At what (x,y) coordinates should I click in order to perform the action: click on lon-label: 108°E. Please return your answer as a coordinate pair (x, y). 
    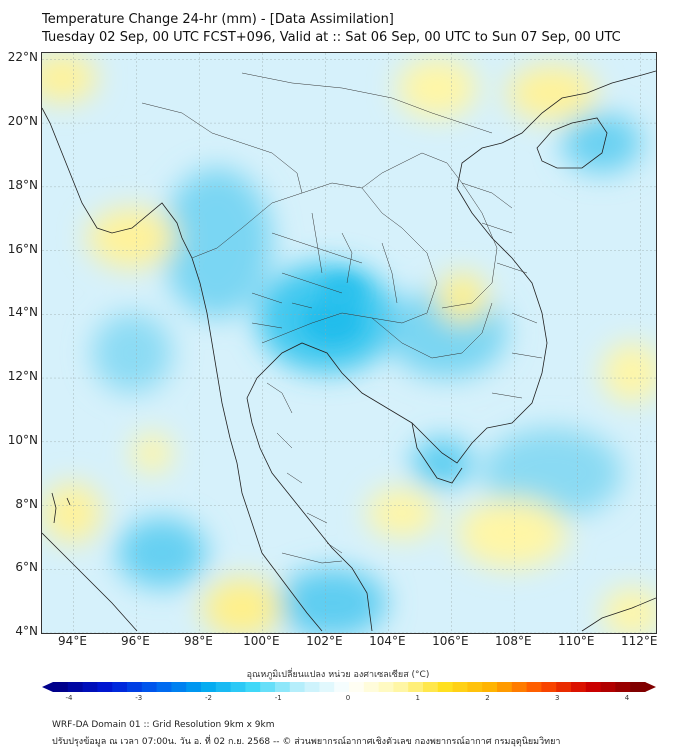
    Looking at the image, I should click on (513, 641).